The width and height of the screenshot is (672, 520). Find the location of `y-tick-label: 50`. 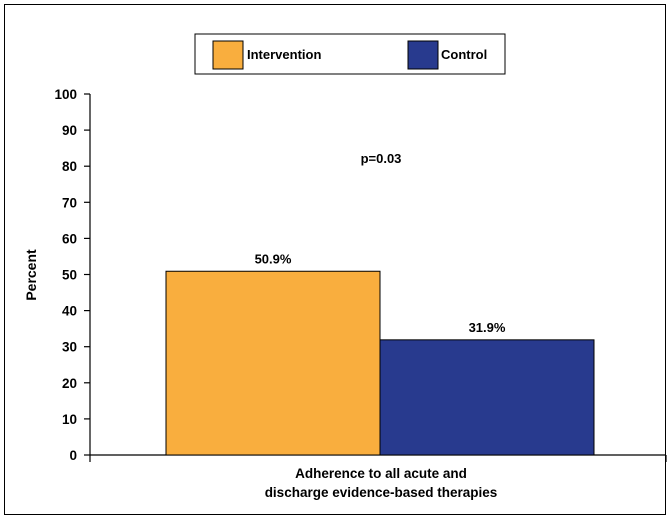

y-tick-label: 50 is located at coordinates (69, 275).